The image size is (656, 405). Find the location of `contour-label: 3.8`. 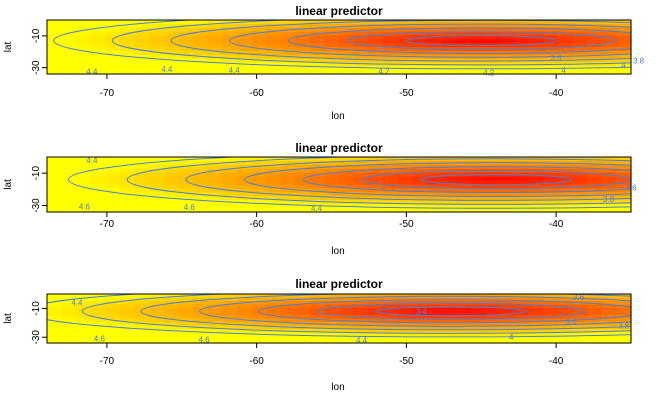

contour-label: 3.8 is located at coordinates (609, 199).